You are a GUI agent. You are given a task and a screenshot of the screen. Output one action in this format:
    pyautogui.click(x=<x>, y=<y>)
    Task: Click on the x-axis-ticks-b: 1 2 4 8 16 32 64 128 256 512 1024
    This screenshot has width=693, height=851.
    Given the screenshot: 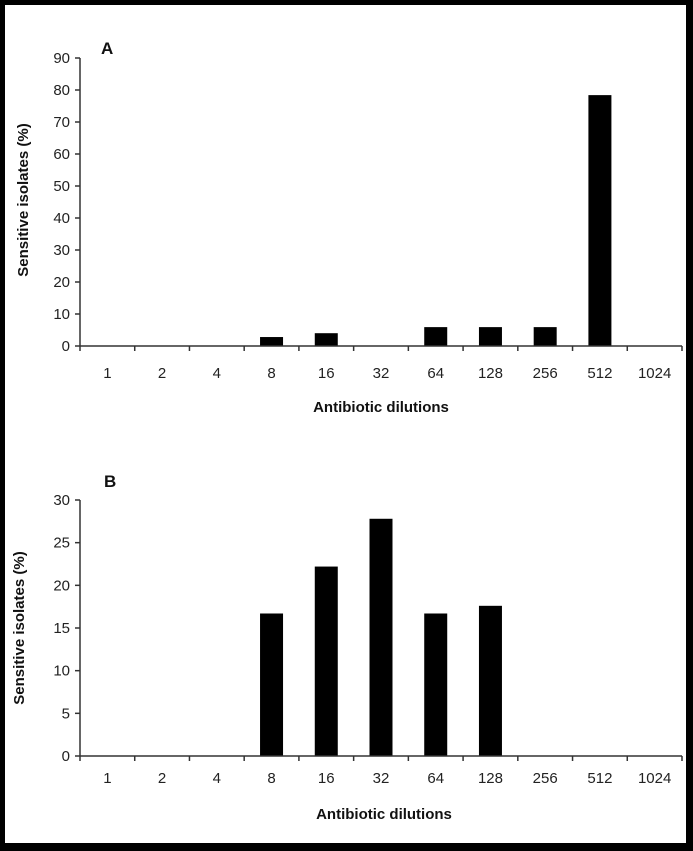 What is the action you would take?
    pyautogui.click(x=381, y=771)
    